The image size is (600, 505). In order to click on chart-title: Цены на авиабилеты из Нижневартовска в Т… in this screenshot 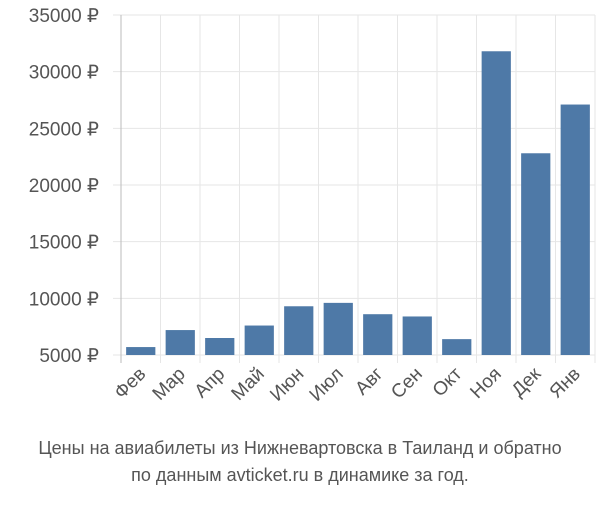, I will do `click(299, 448)`.